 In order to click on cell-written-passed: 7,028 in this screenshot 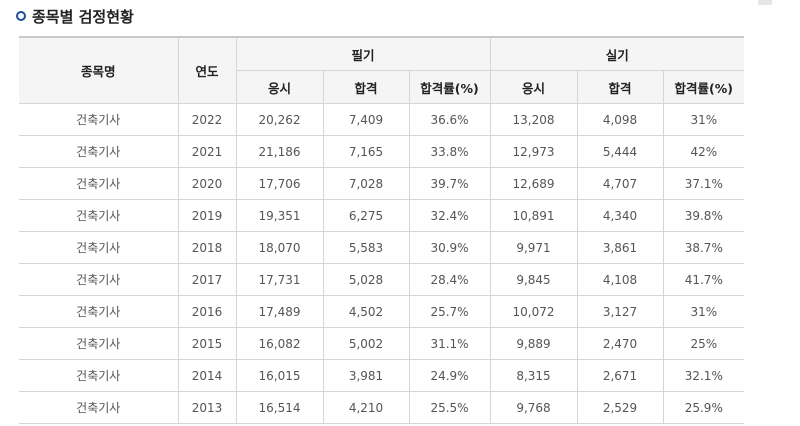, I will do `click(366, 183)`.